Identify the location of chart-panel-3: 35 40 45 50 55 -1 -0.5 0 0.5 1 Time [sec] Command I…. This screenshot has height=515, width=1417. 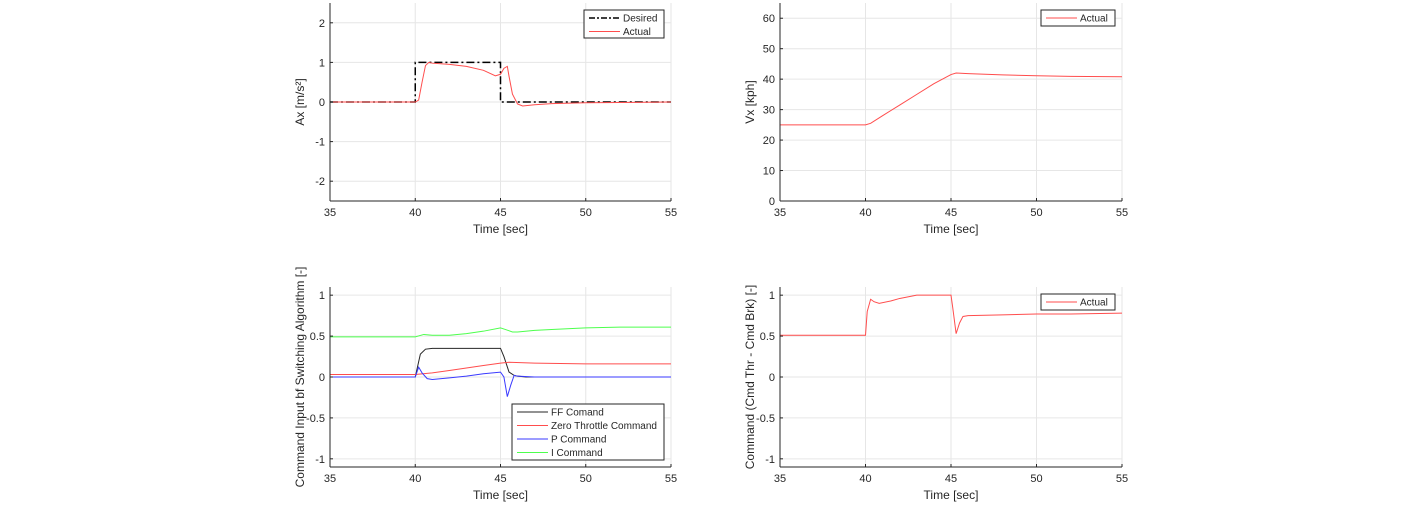
(485, 384).